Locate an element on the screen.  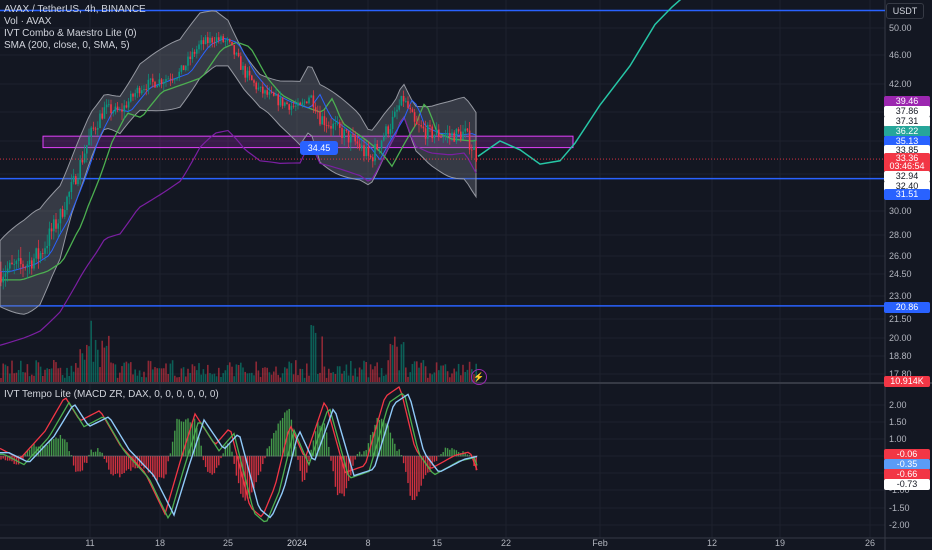
lightning-icon: ⚡ is located at coordinates (479, 377).